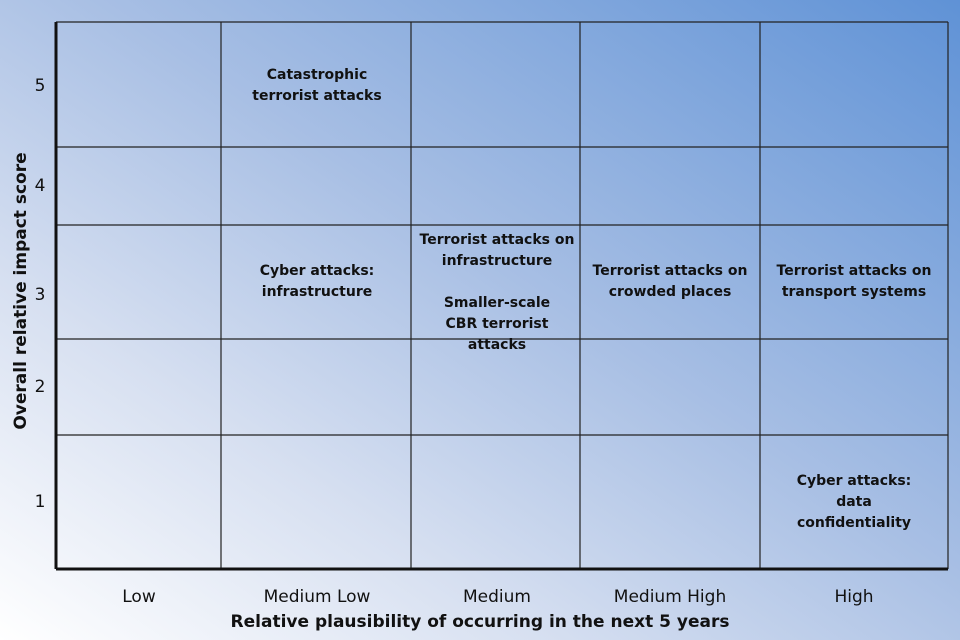 This screenshot has height=640, width=960. What do you see at coordinates (40, 502) in the screenshot?
I see `y-tick-label: 1` at bounding box center [40, 502].